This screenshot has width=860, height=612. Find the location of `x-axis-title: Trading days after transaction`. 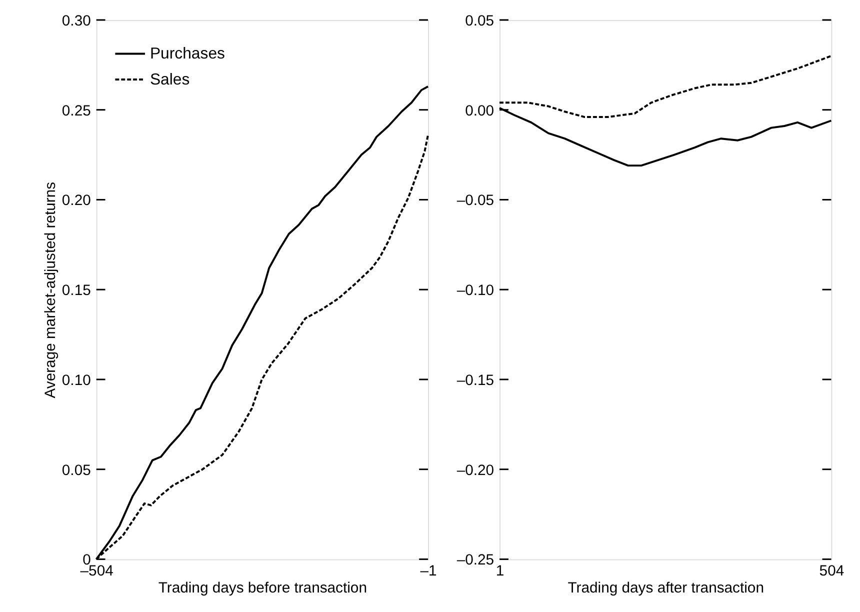

x-axis-title: Trading days after transaction is located at coordinates (666, 588).